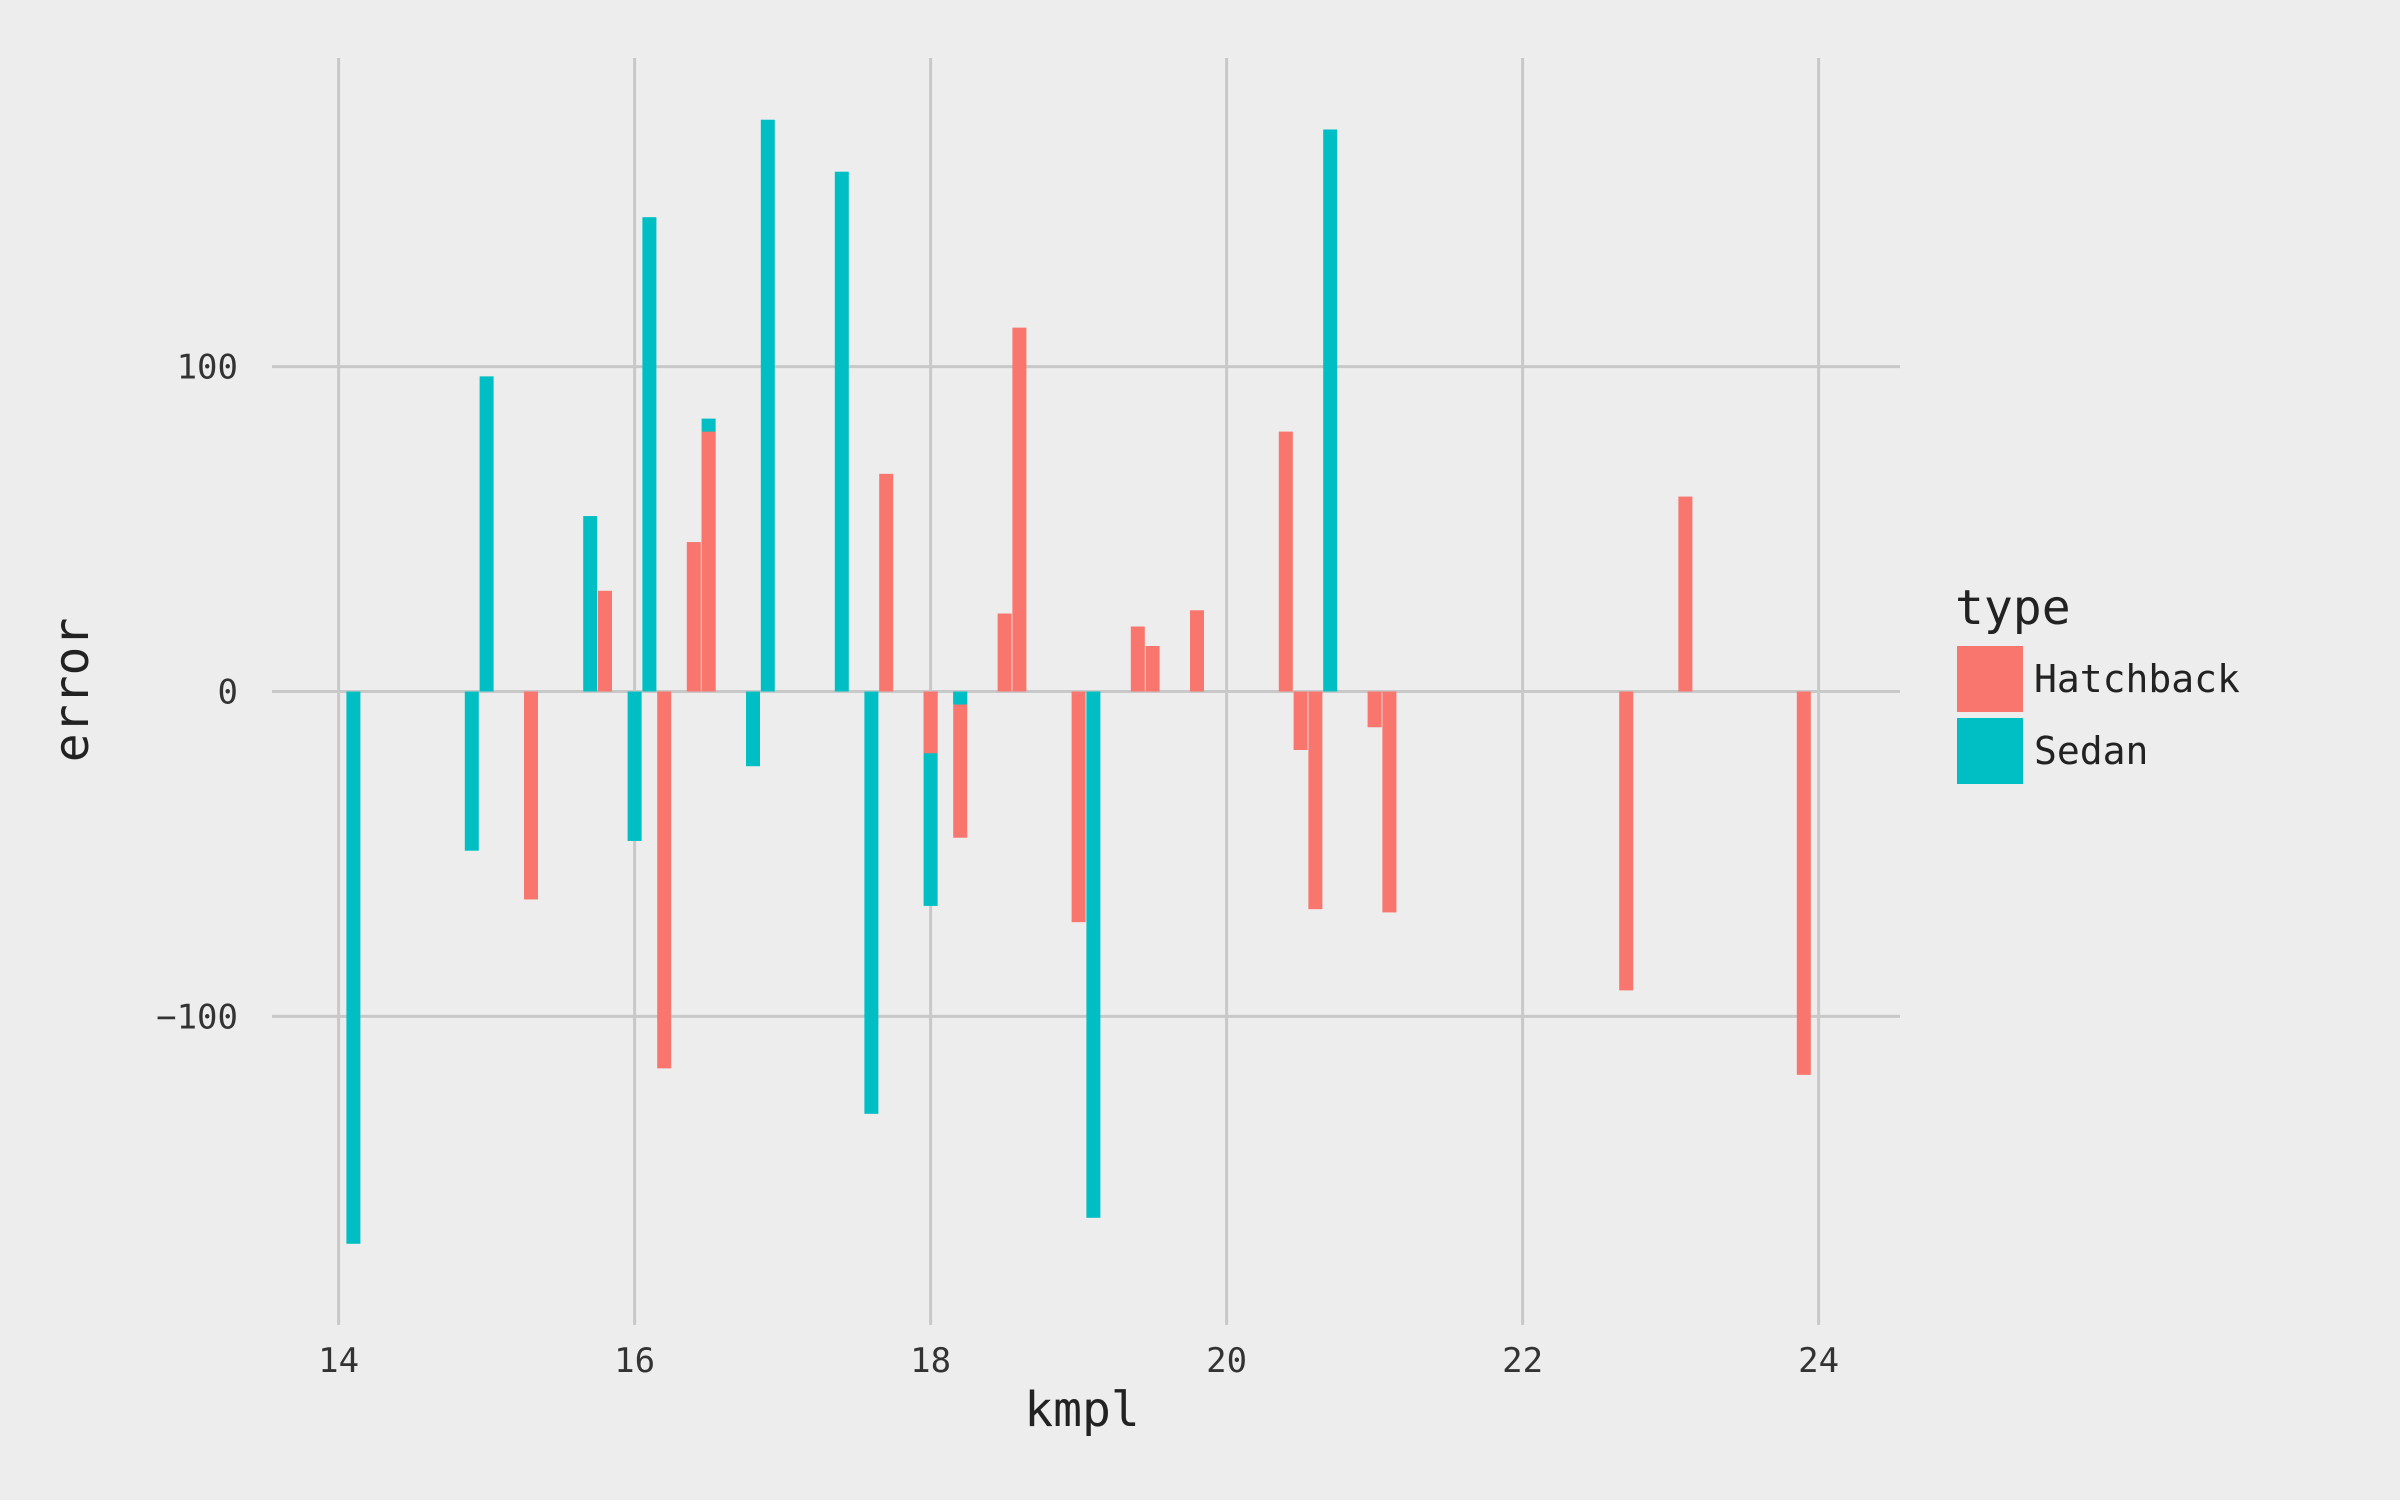  I want to click on legend: type Hatchback Sedan, so click(2097, 682).